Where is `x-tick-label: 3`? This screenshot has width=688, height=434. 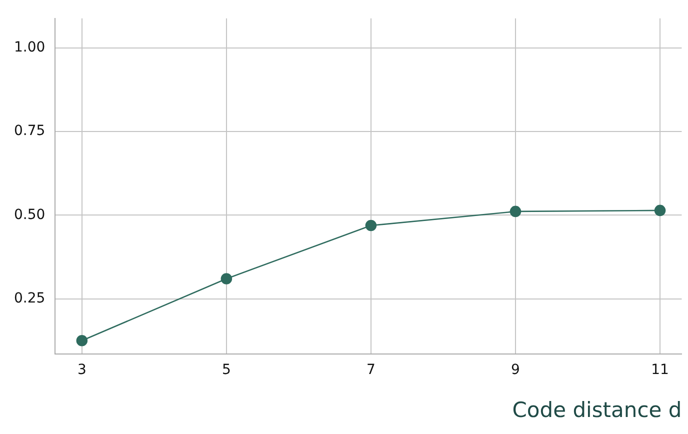 x-tick-label: 3 is located at coordinates (81, 370).